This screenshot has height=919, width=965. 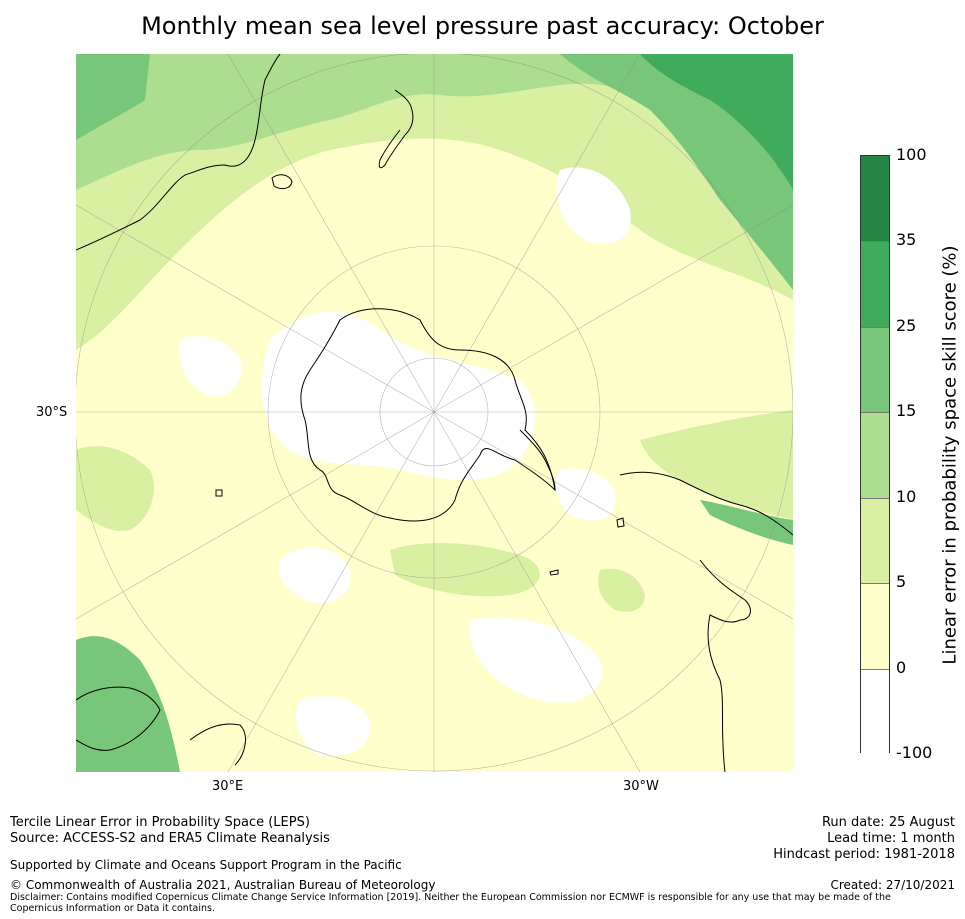 I want to click on region-green-northwest, so click(x=113, y=97).